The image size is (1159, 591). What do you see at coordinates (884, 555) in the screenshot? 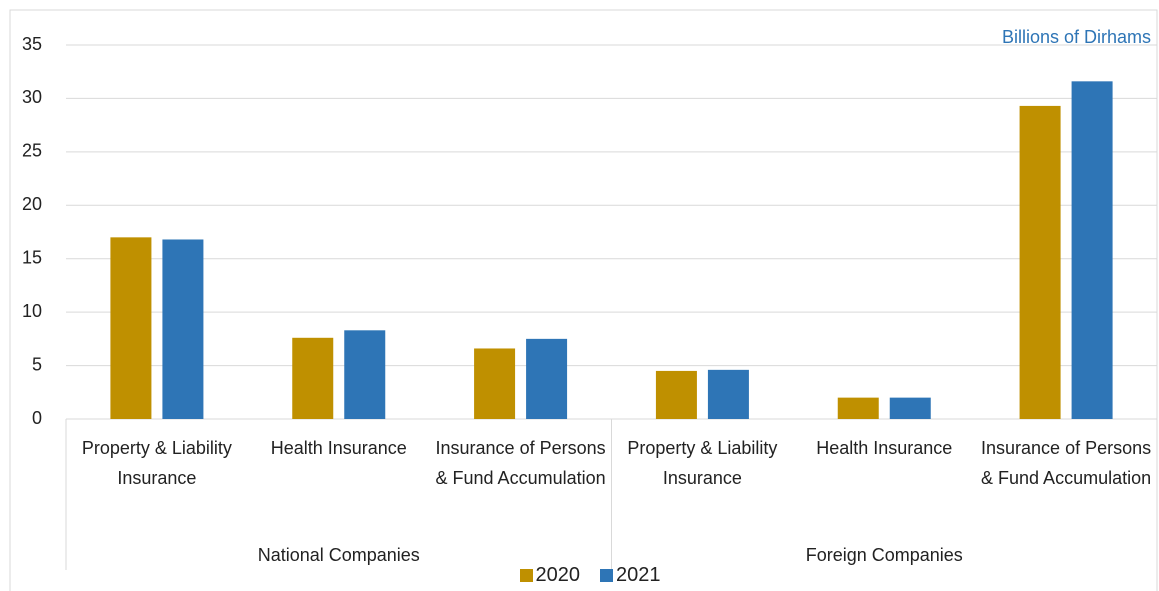
I see `group-label: Foreign Companies` at bounding box center [884, 555].